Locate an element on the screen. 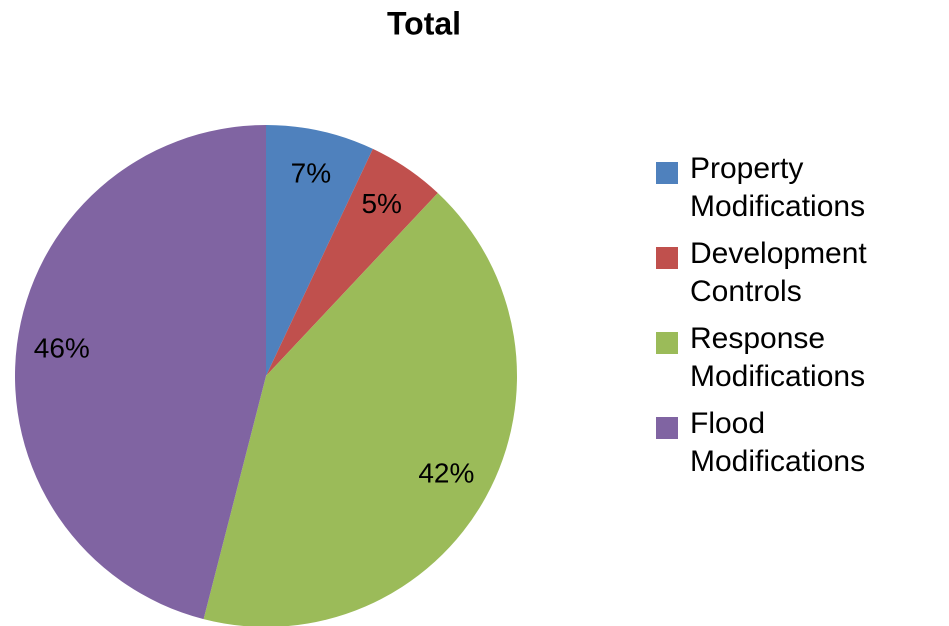 This screenshot has height=626, width=949. legend-item: Response Modifications is located at coordinates (801, 358).